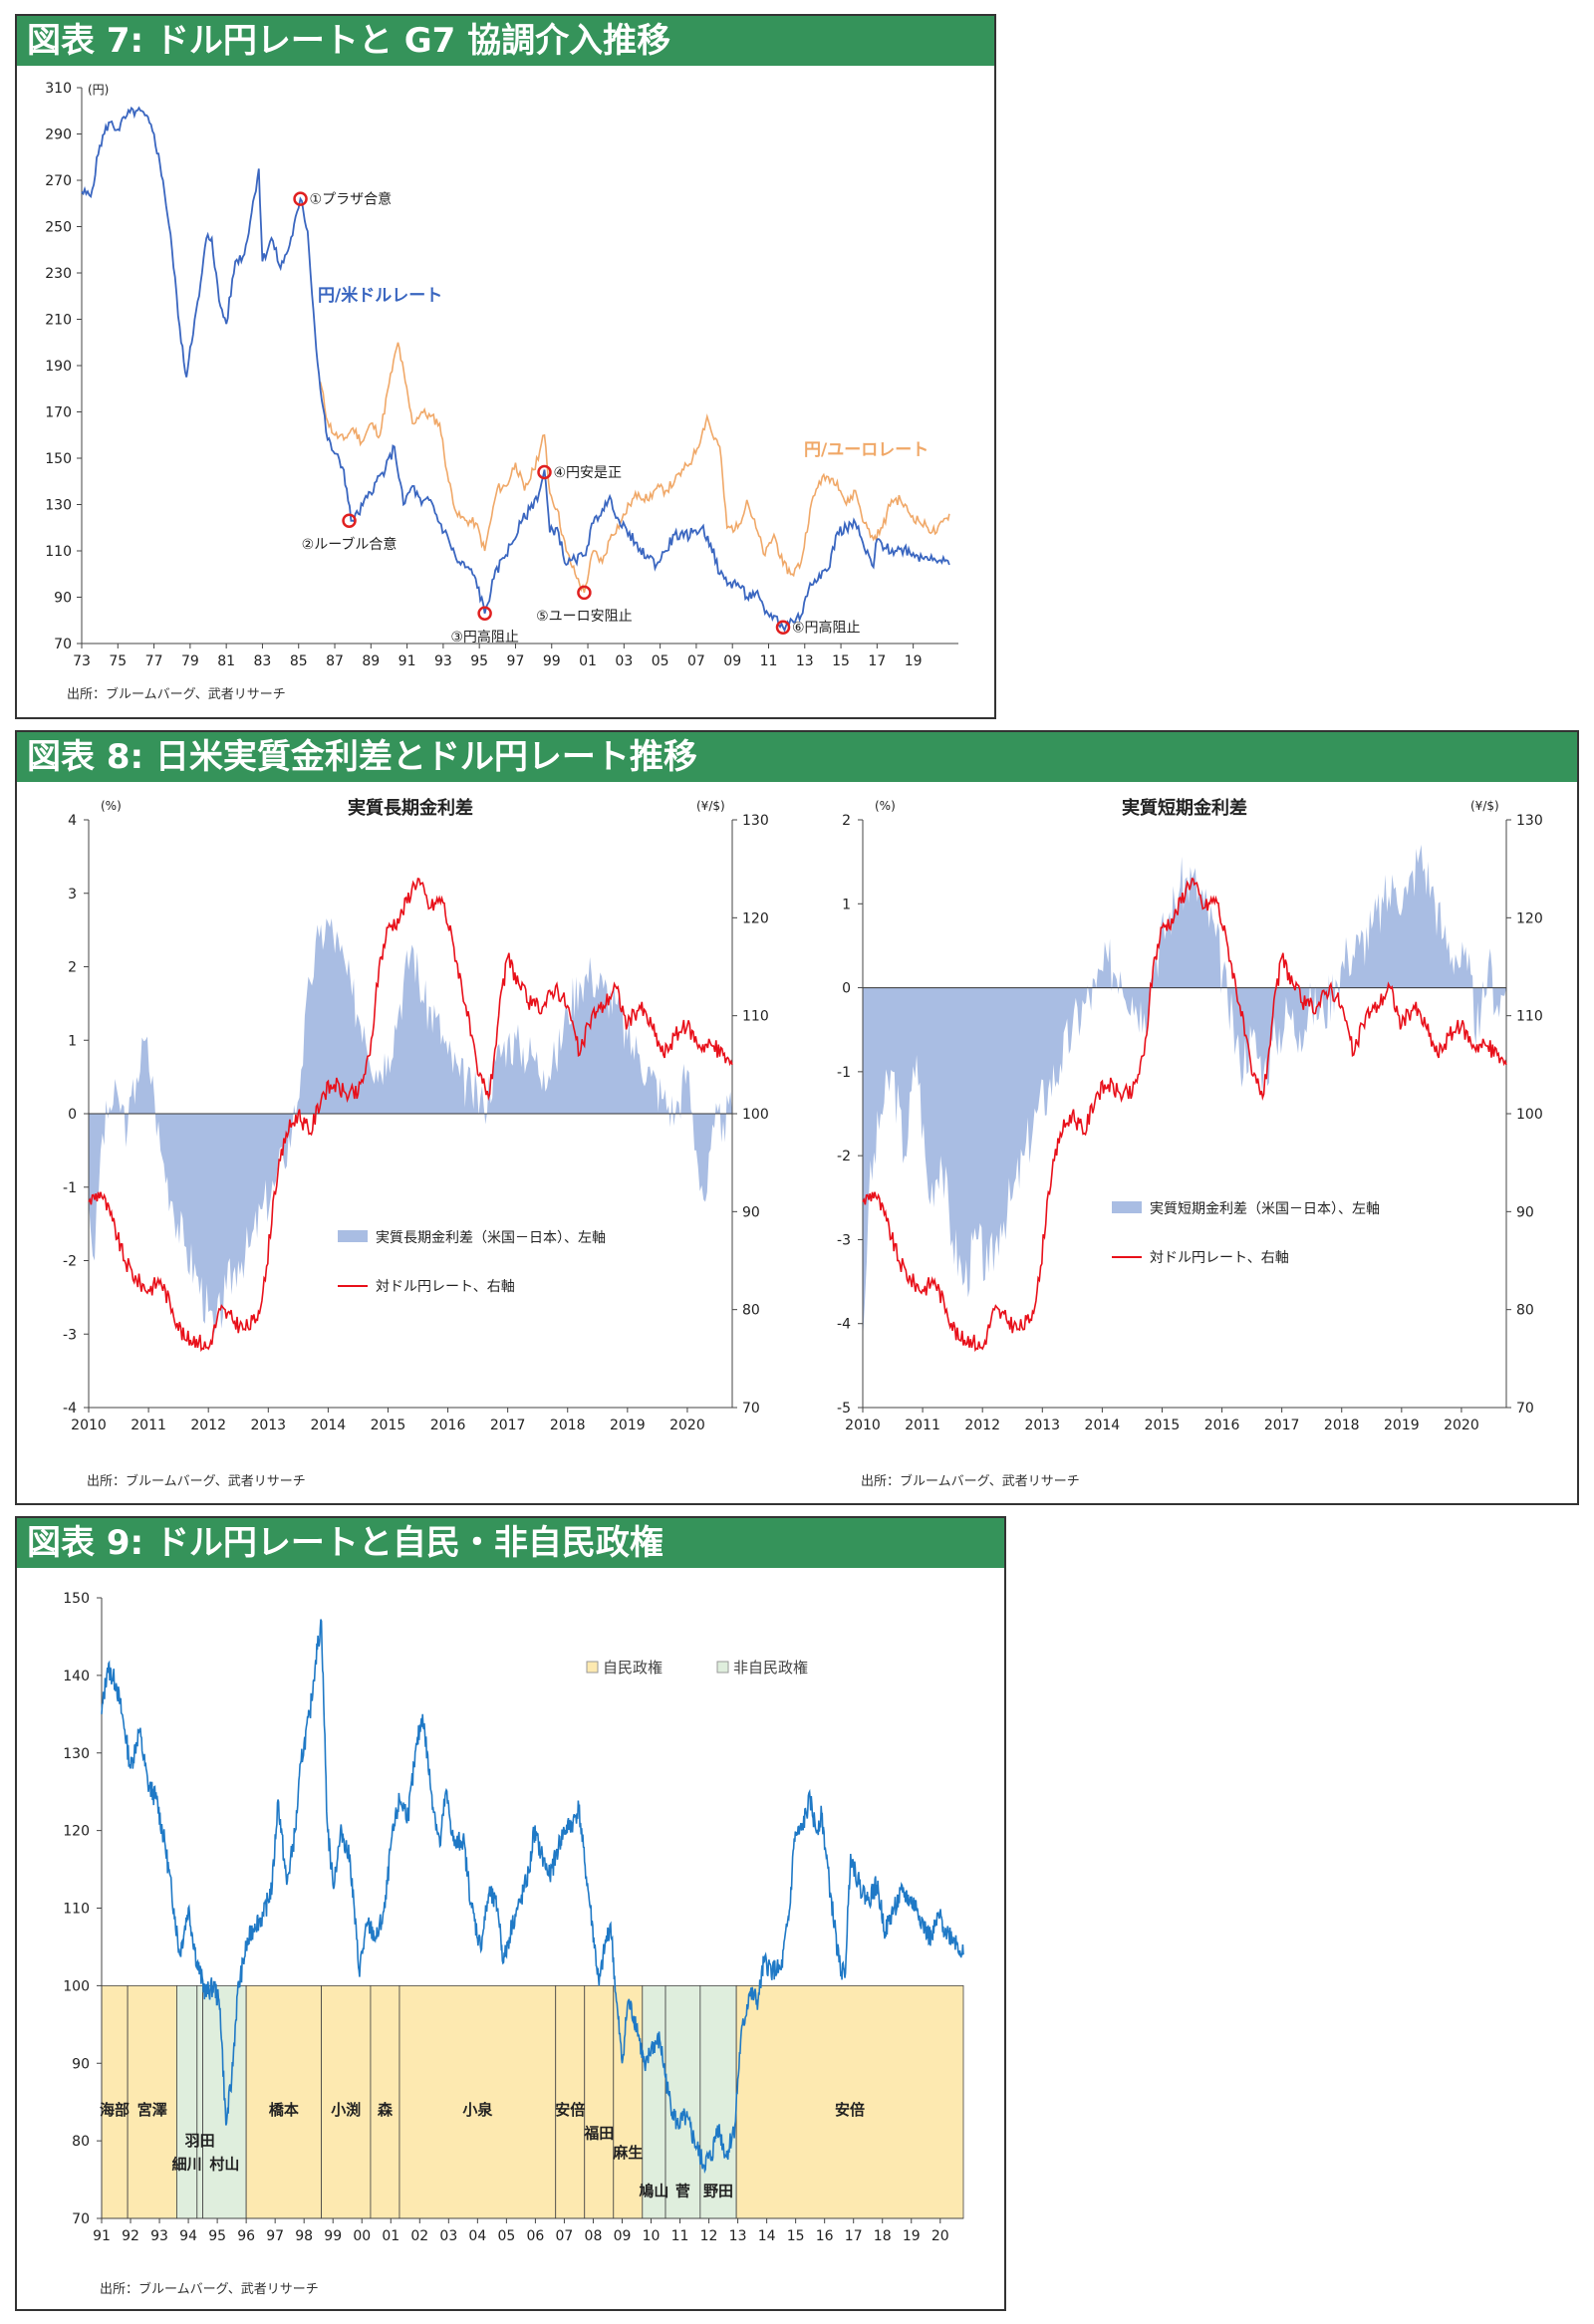 This screenshot has height=2324, width=1594. What do you see at coordinates (407, 661) in the screenshot?
I see `chart7-x-tick-label: 91` at bounding box center [407, 661].